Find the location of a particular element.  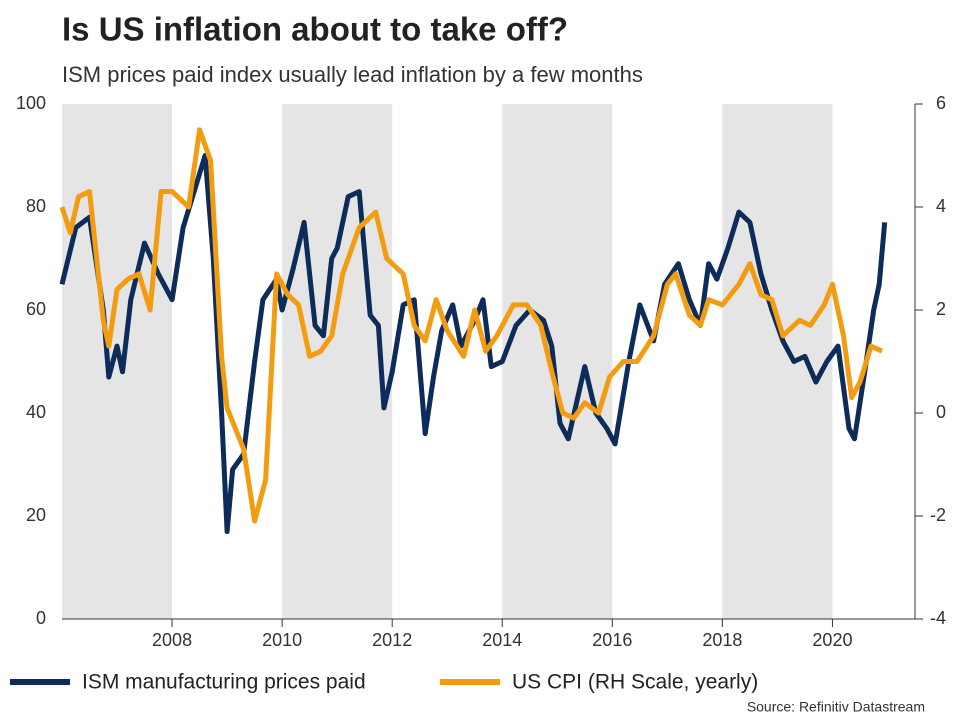

y2-tick-label: -4 is located at coordinates (938, 618).